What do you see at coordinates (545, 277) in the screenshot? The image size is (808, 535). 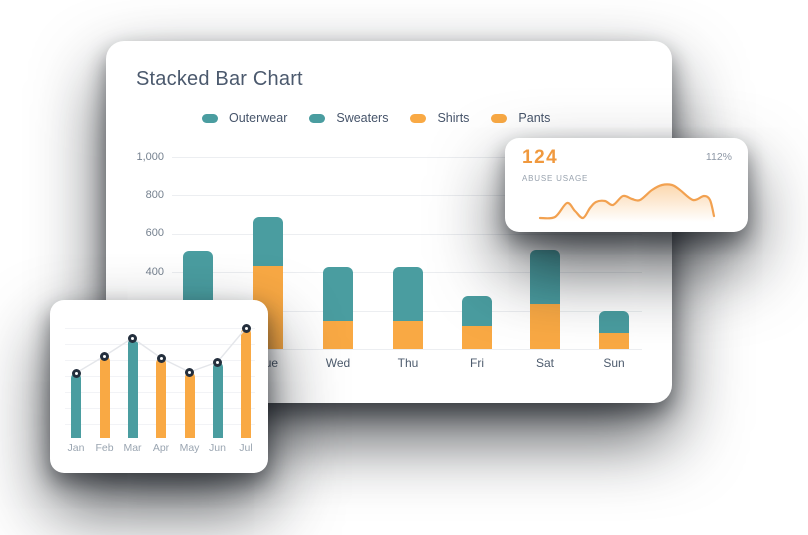 I see `bar-sat-teal-segment` at bounding box center [545, 277].